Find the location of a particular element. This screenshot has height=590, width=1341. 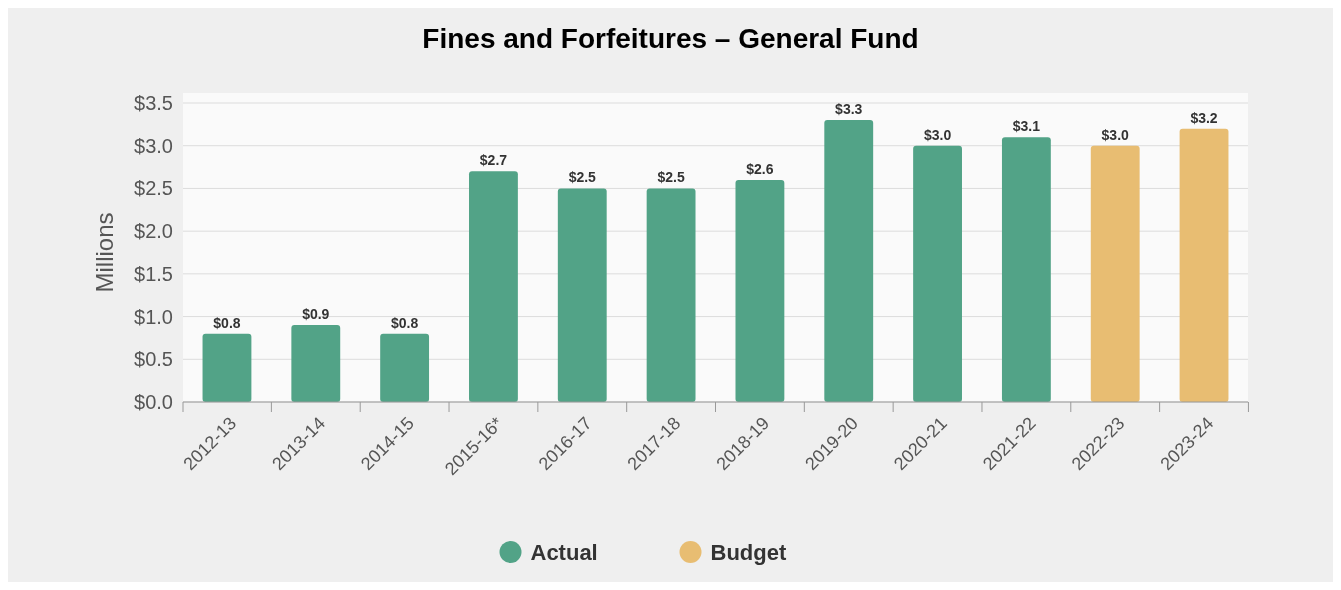

data-label: $3.3 is located at coordinates (849, 109).